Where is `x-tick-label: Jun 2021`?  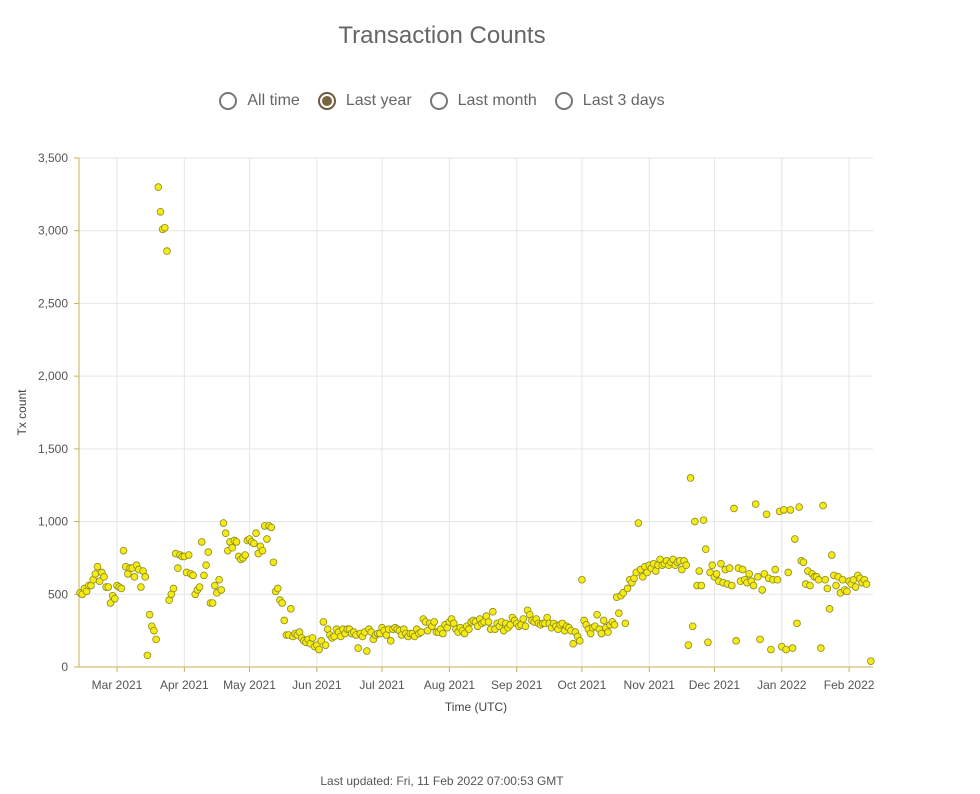
x-tick-label: Jun 2021 is located at coordinates (317, 685).